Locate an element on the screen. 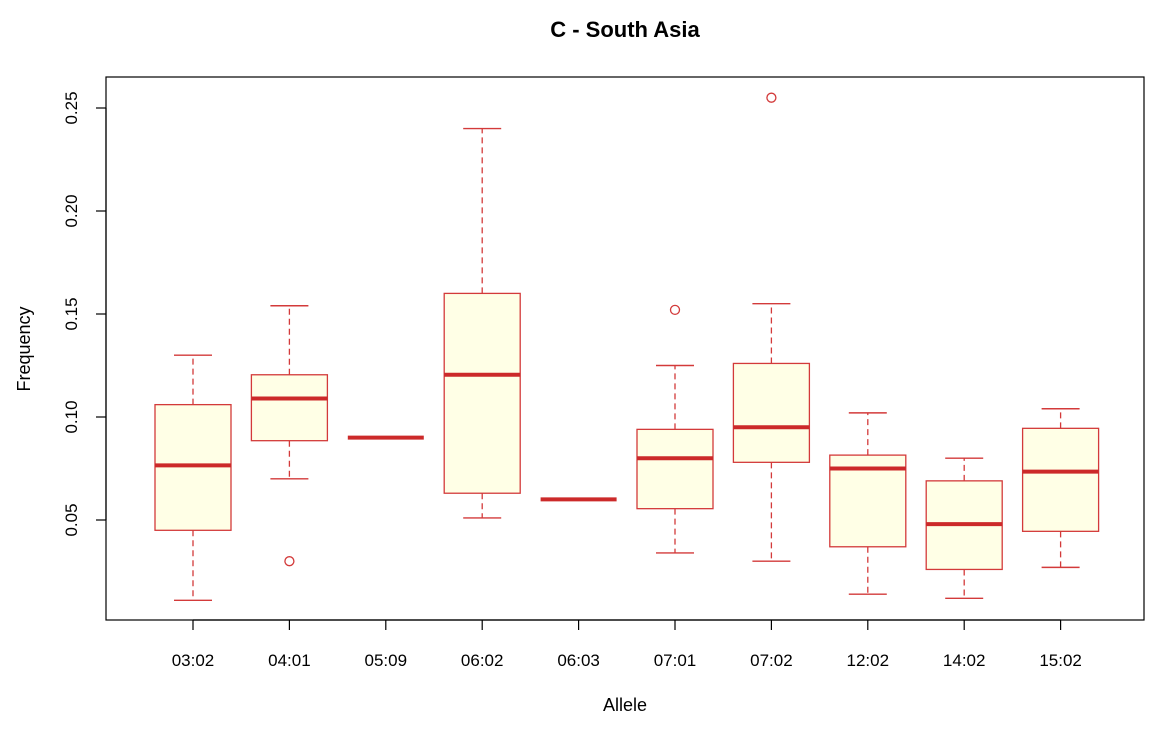  box-04:01 is located at coordinates (289, 436).